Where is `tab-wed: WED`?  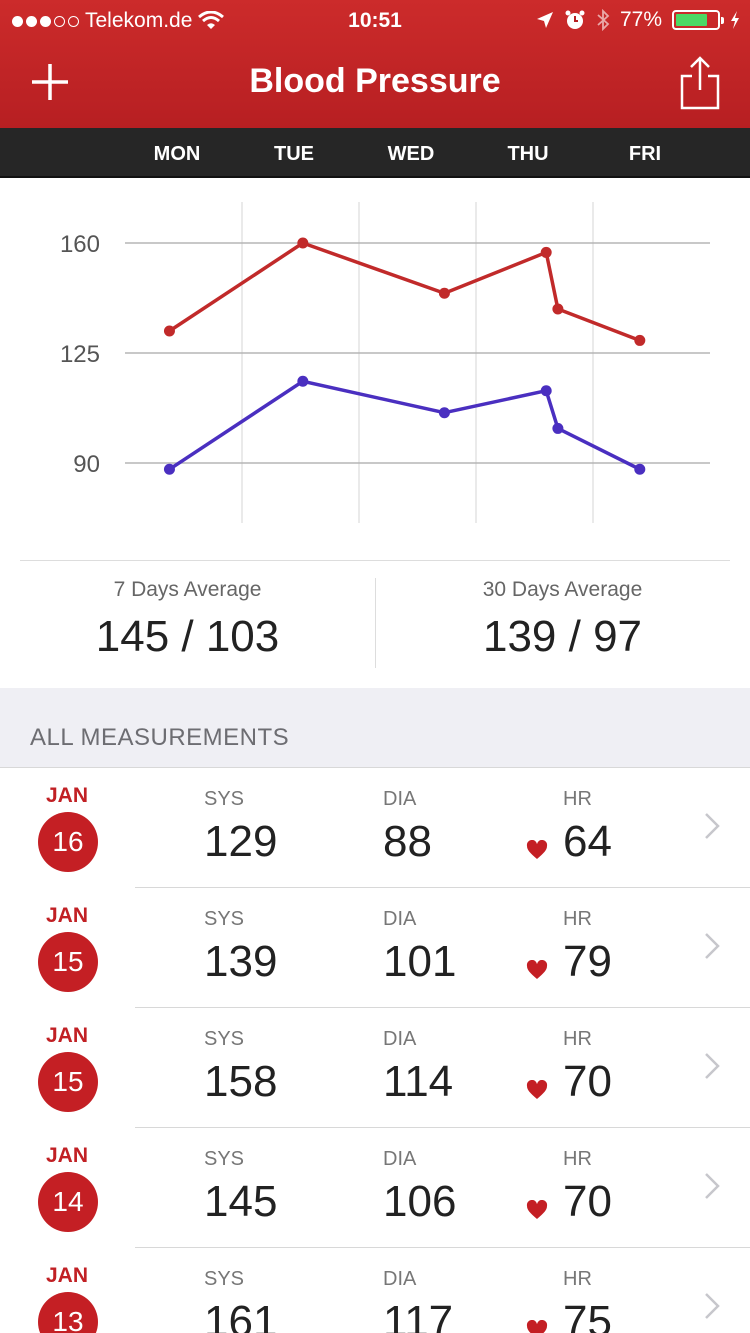
tab-wed: WED is located at coordinates (411, 154).